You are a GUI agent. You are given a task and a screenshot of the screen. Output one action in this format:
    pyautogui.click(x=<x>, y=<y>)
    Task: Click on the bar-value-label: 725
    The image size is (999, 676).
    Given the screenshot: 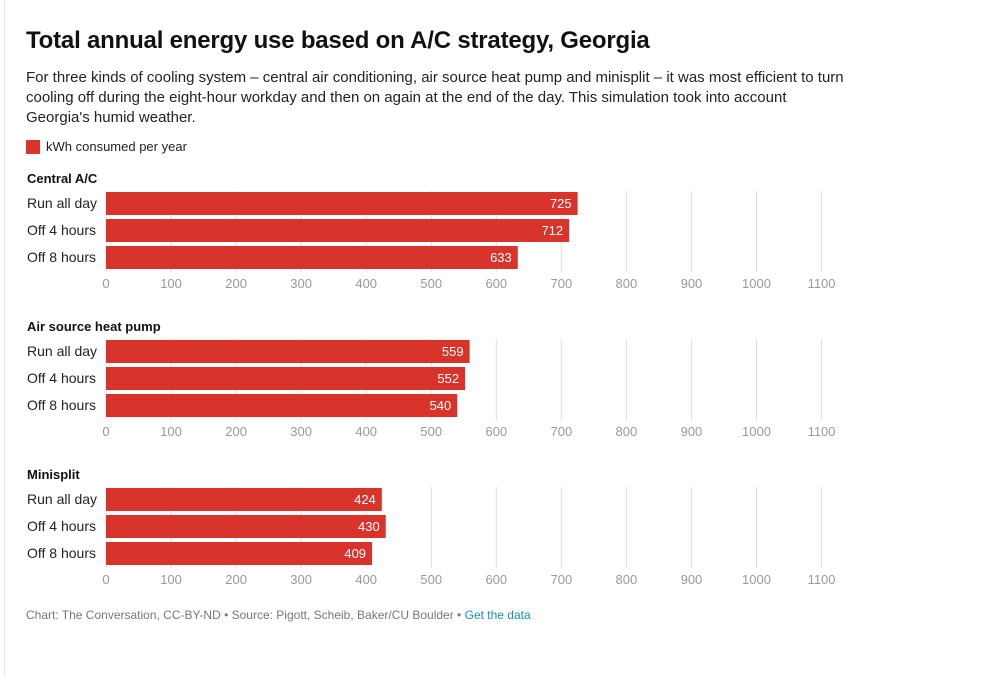 What is the action you would take?
    pyautogui.click(x=561, y=203)
    